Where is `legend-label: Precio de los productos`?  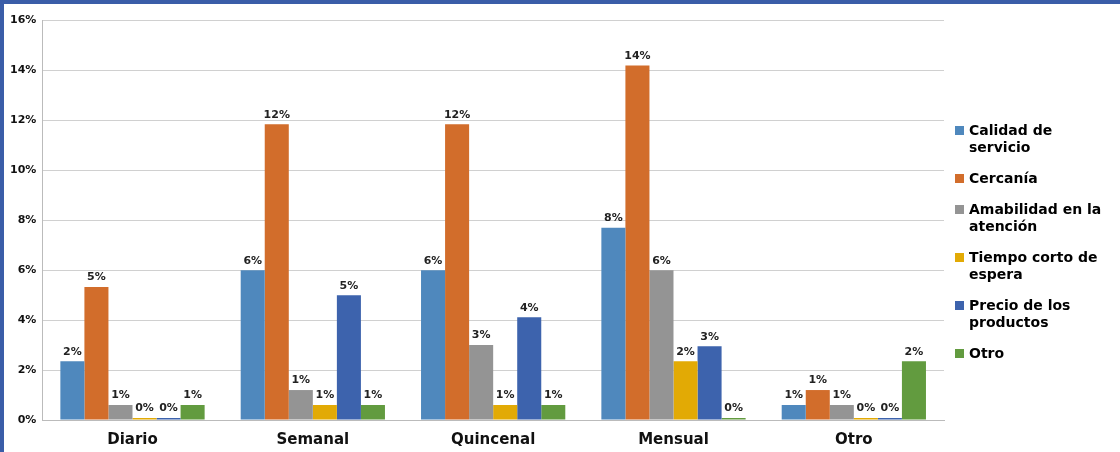 legend-label: Precio de los productos is located at coordinates (1020, 314).